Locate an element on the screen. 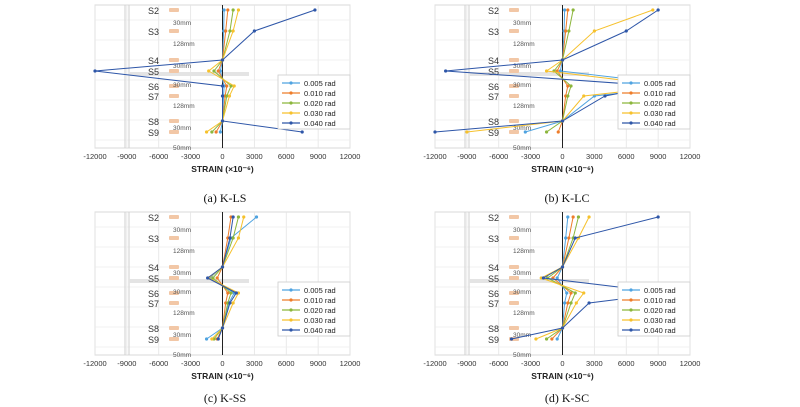  caption-k-ss: (c) K-SS is located at coordinates (225, 398).